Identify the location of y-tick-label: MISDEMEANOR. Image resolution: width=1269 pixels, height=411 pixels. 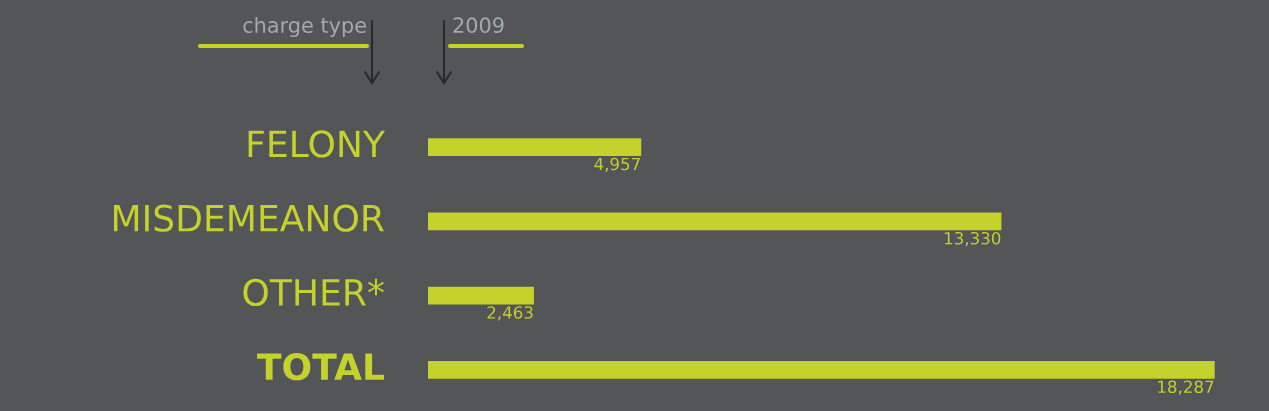
(248, 218).